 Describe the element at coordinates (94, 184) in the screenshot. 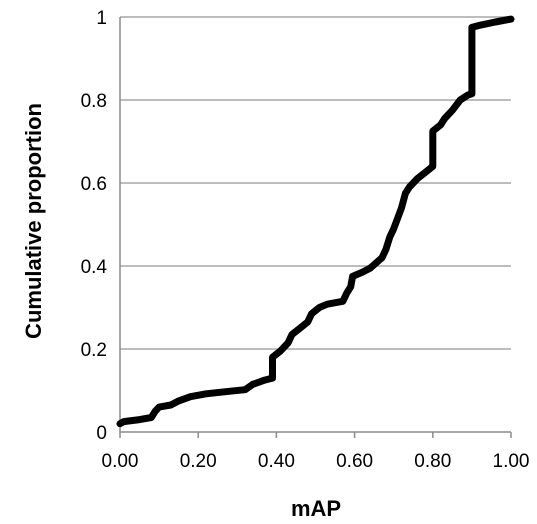

I see `y-tick-label: 0.6` at that location.